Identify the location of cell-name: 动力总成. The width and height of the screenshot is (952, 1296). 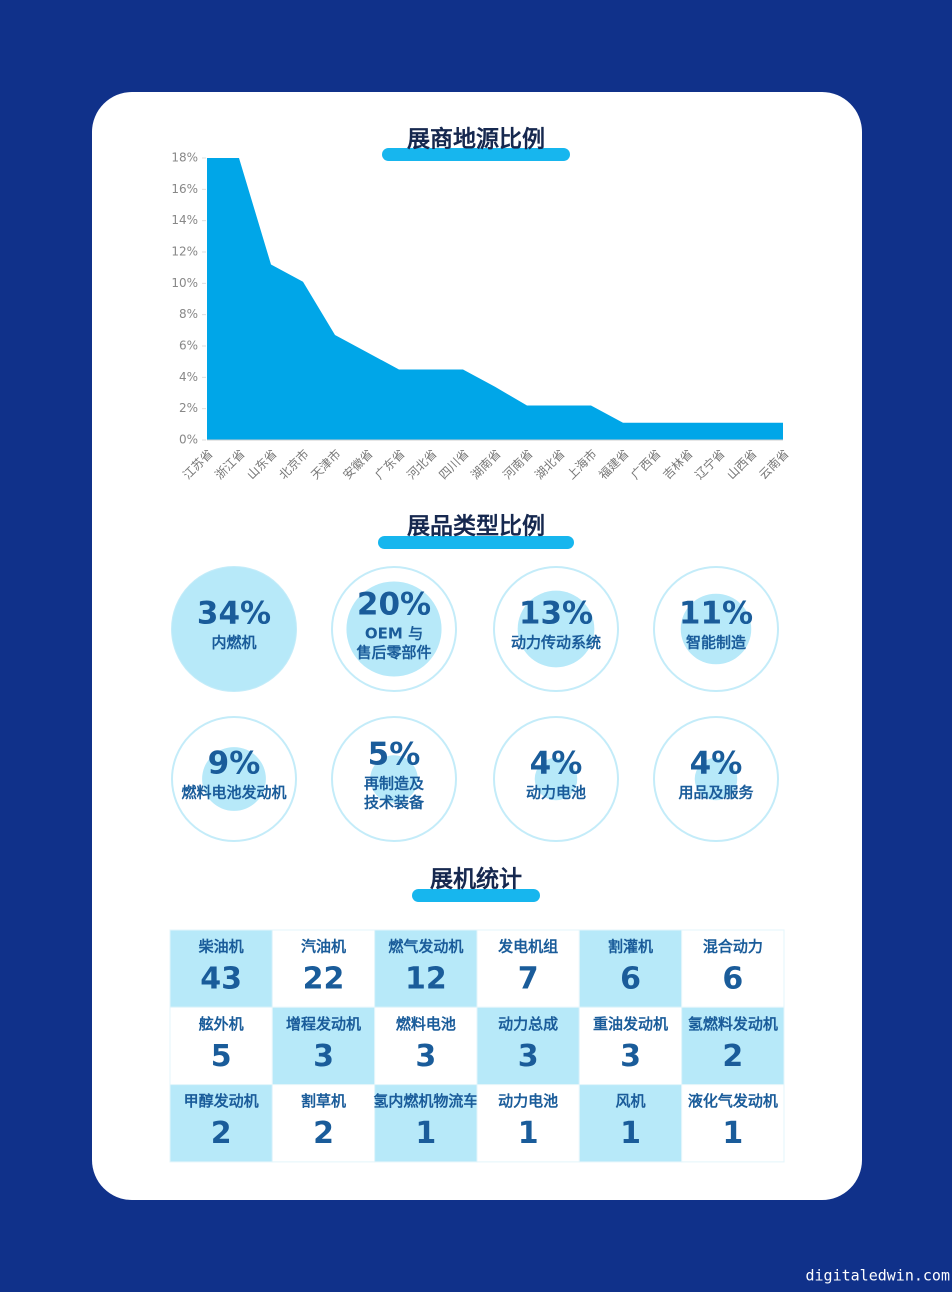
(528, 1024).